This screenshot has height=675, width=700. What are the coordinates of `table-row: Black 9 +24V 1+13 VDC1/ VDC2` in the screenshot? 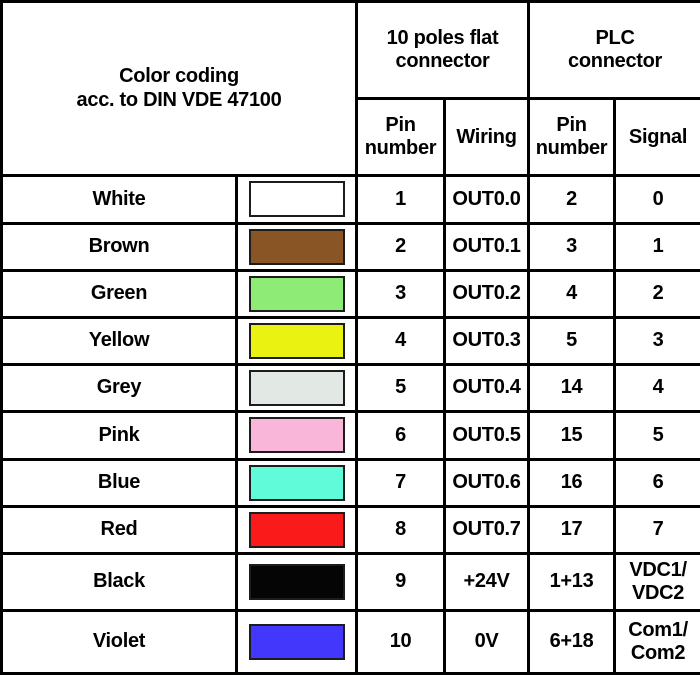 It's located at (350, 582).